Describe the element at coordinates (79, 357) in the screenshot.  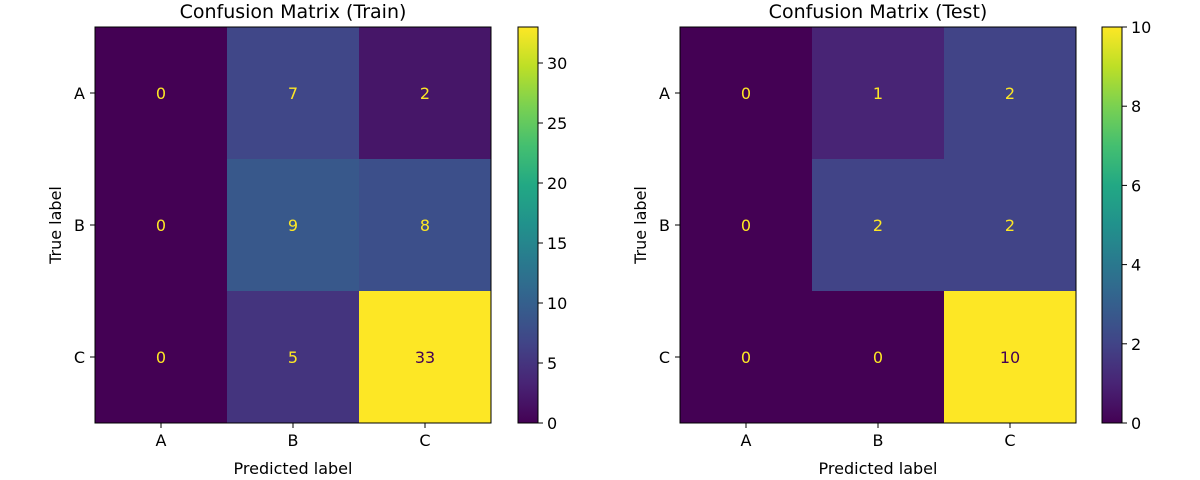
I see `train-y-tick-label: C` at that location.